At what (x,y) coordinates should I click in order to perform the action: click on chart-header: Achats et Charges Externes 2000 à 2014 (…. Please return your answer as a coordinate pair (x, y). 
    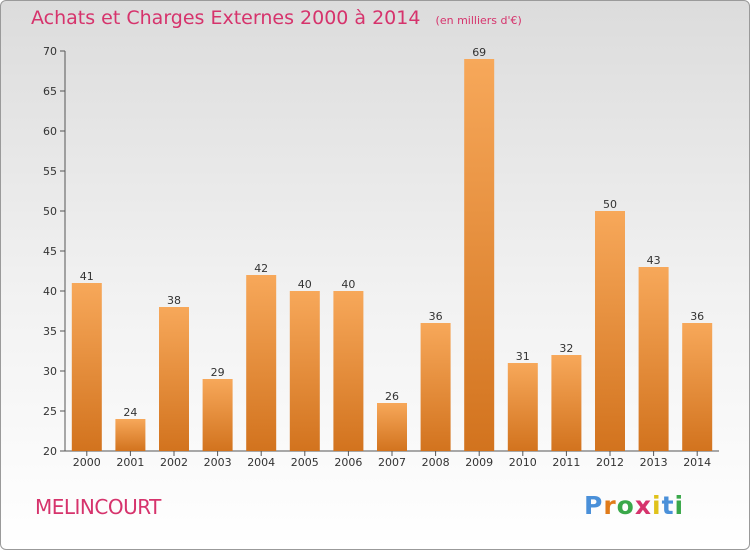
    Looking at the image, I should click on (276, 18).